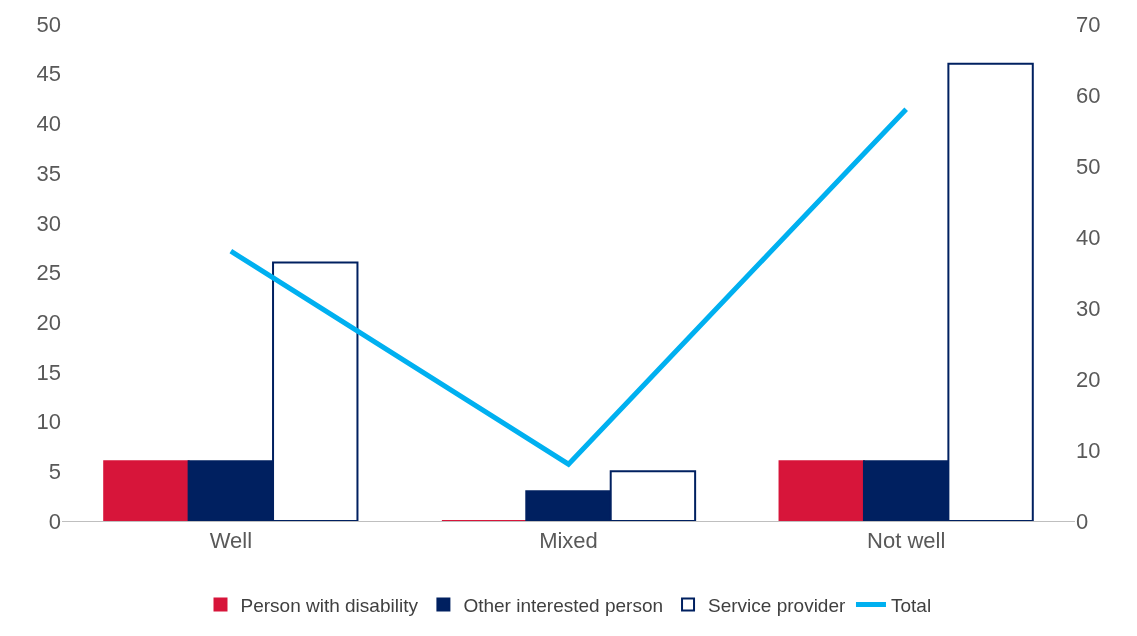 This screenshot has height=636, width=1137. Describe the element at coordinates (568, 541) in the screenshot. I see `x-tick-label: Mixed` at that location.